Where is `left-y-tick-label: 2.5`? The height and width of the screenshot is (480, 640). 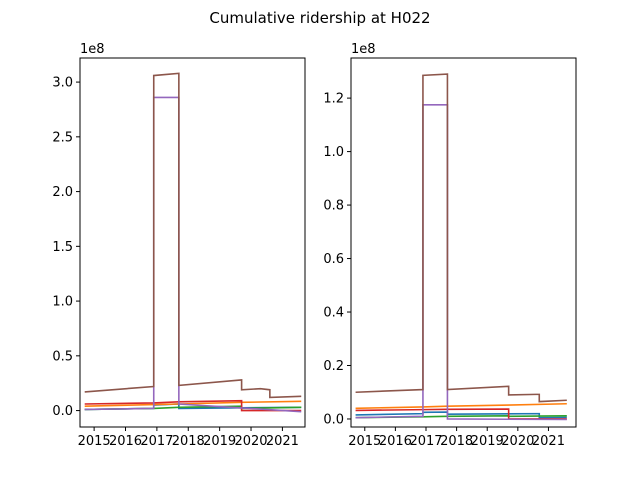 left-y-tick-label: 2.5 is located at coordinates (62, 137).